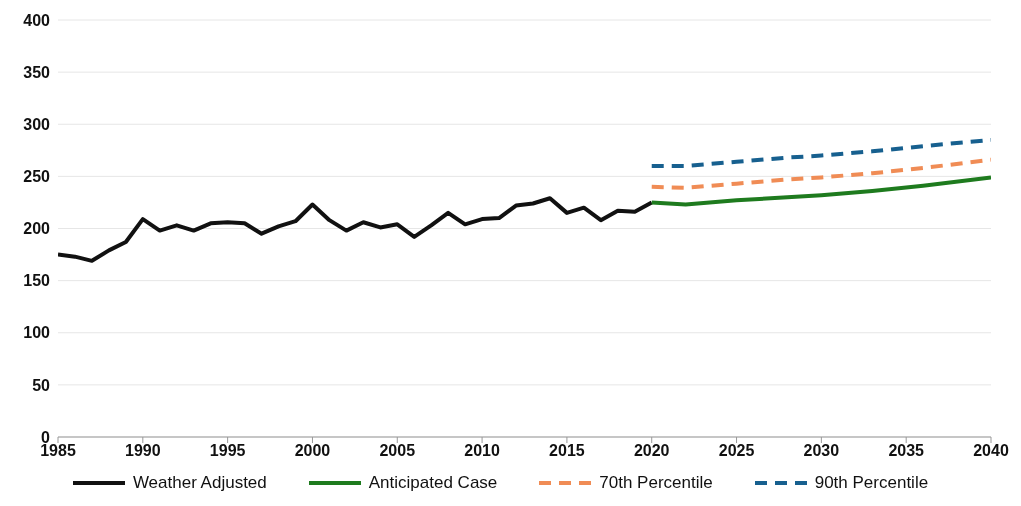 This screenshot has height=506, width=1021. I want to click on x-tick-label: 2020, so click(651, 451).